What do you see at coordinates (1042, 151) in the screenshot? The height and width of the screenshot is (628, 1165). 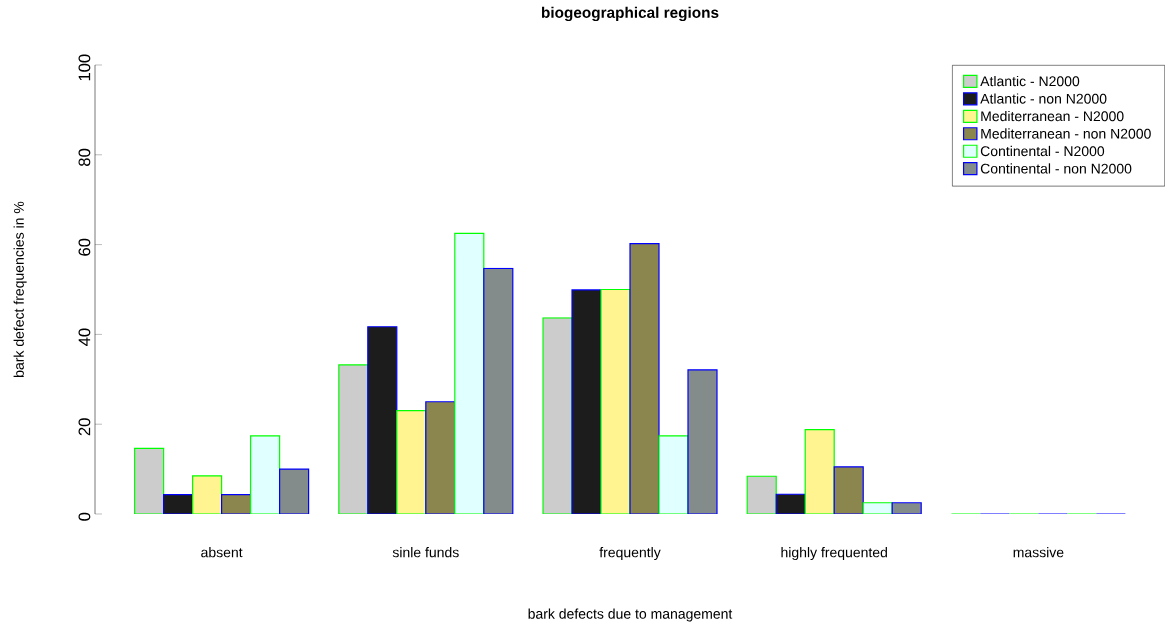 I see `legend-label: Continental - N2000` at bounding box center [1042, 151].